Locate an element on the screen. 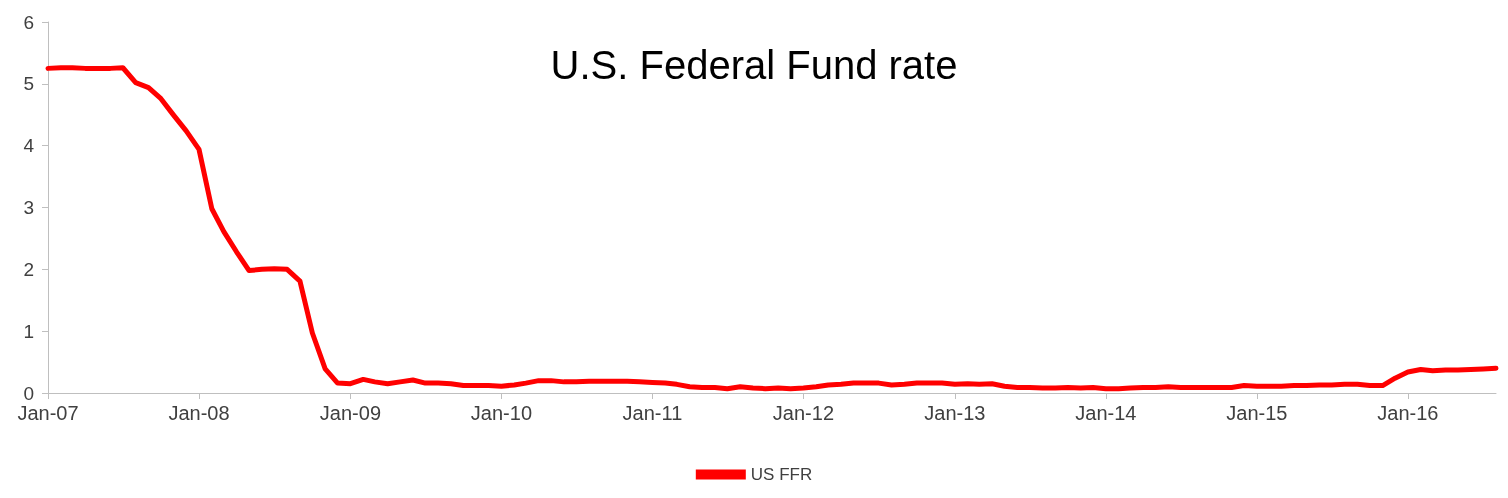 Image resolution: width=1508 pixels, height=498 pixels. x-tick-label: Jan-13 is located at coordinates (955, 413).